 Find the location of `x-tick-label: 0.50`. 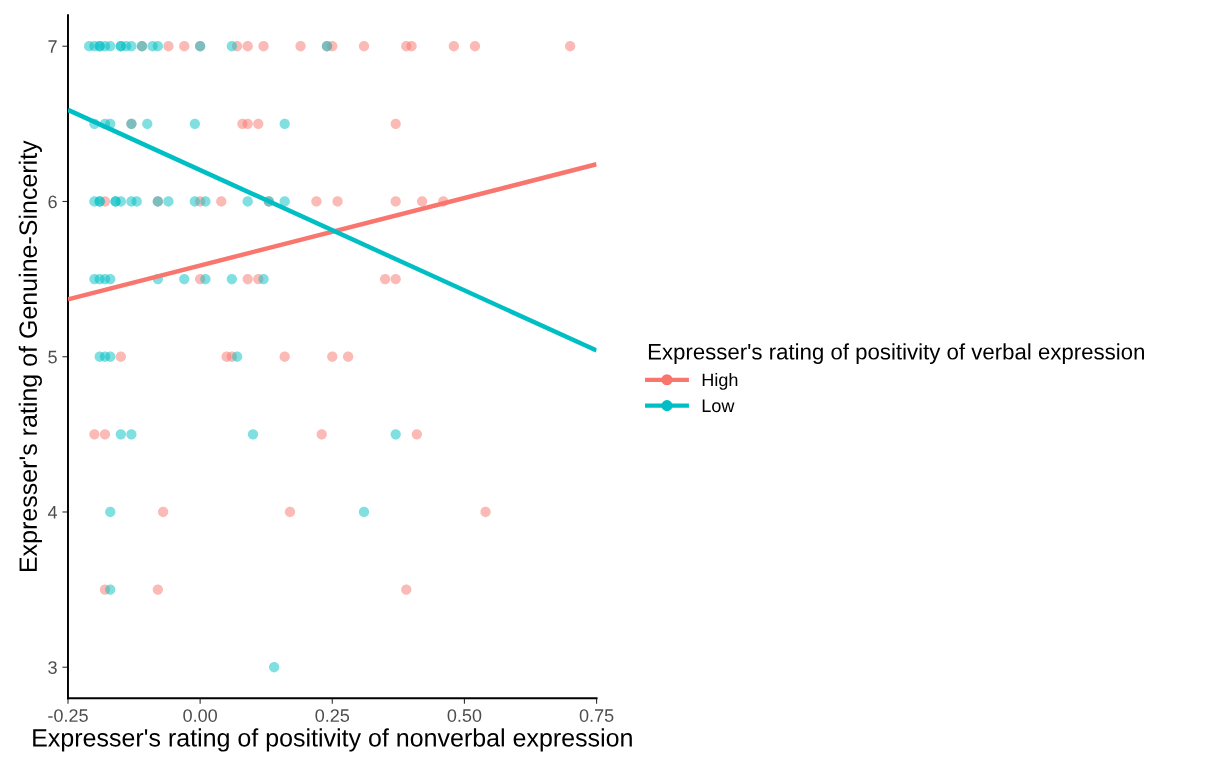

x-tick-label: 0.50 is located at coordinates (464, 715).